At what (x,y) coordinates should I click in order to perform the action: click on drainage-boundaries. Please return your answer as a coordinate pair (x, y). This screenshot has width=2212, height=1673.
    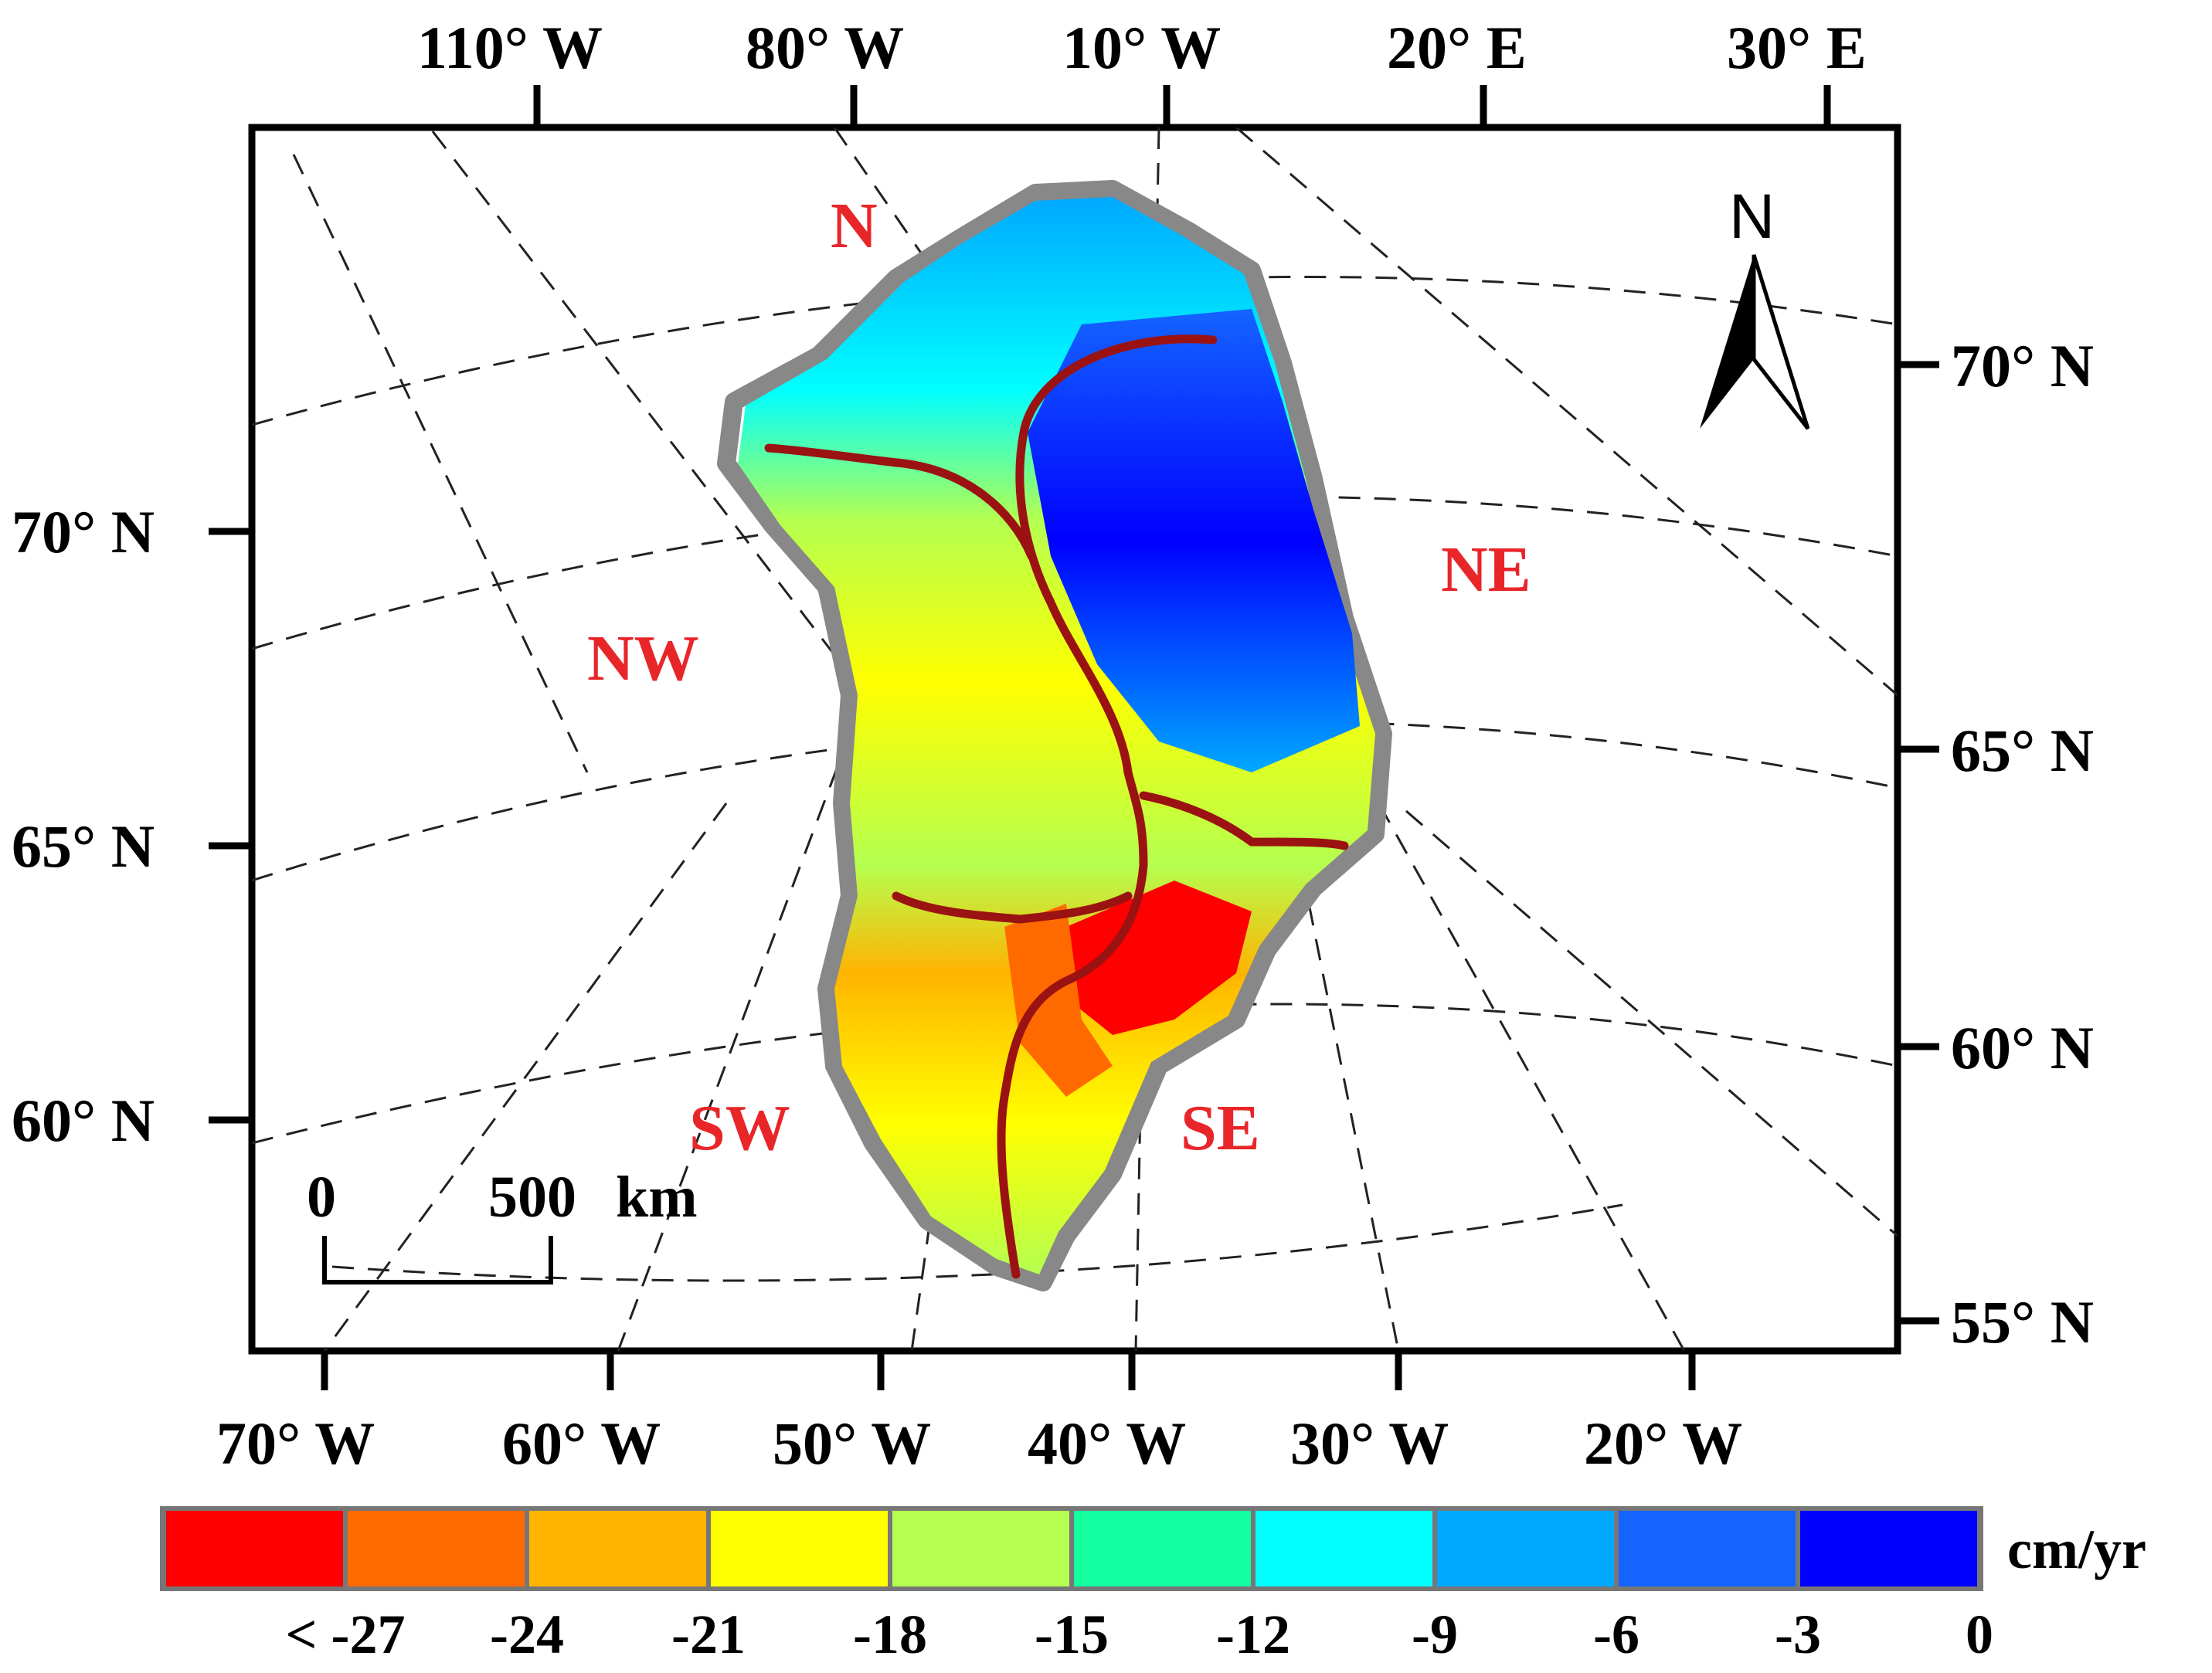
    Looking at the image, I should click on (1056, 806).